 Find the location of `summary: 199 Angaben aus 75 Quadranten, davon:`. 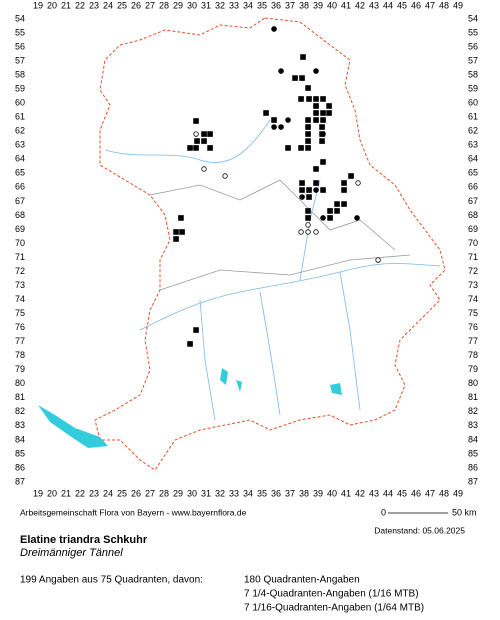

summary: 199 Angaben aus 75 Quadranten, davon: is located at coordinates (111, 580).